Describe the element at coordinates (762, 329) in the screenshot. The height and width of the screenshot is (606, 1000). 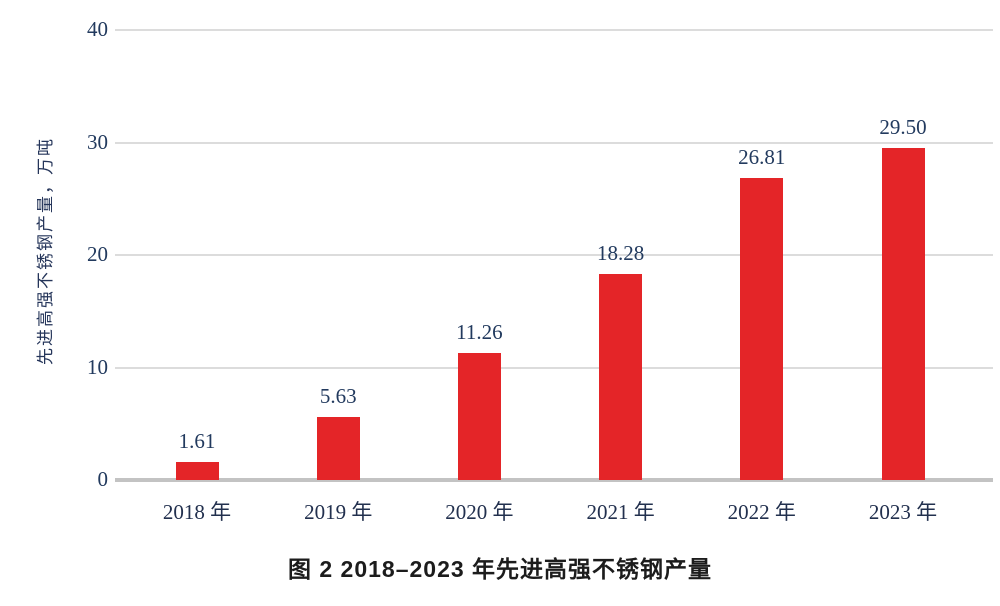
I see `bar-2022年` at that location.